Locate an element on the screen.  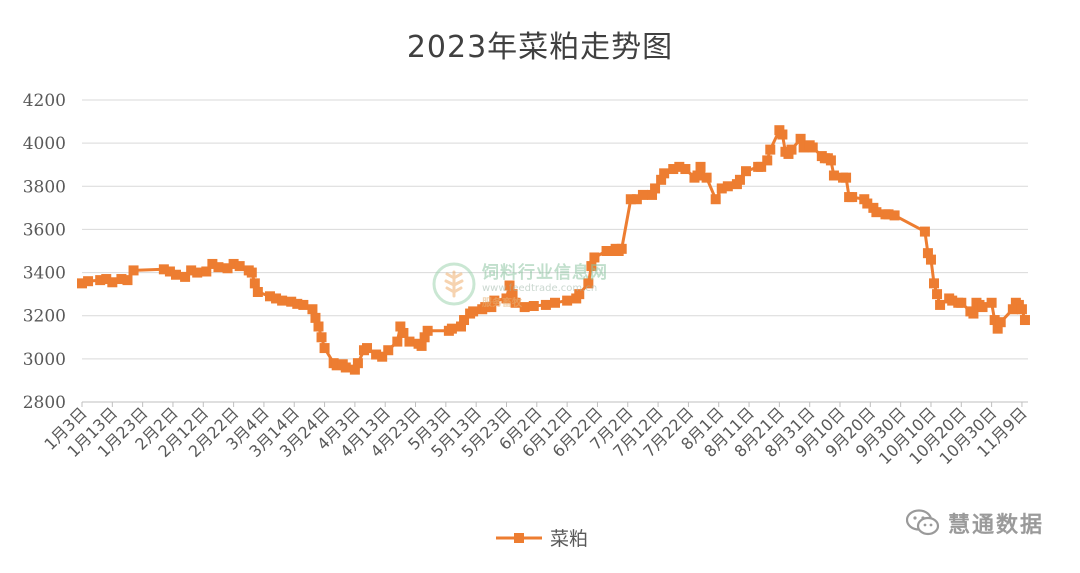
feed-logo-icon is located at coordinates (454, 283).